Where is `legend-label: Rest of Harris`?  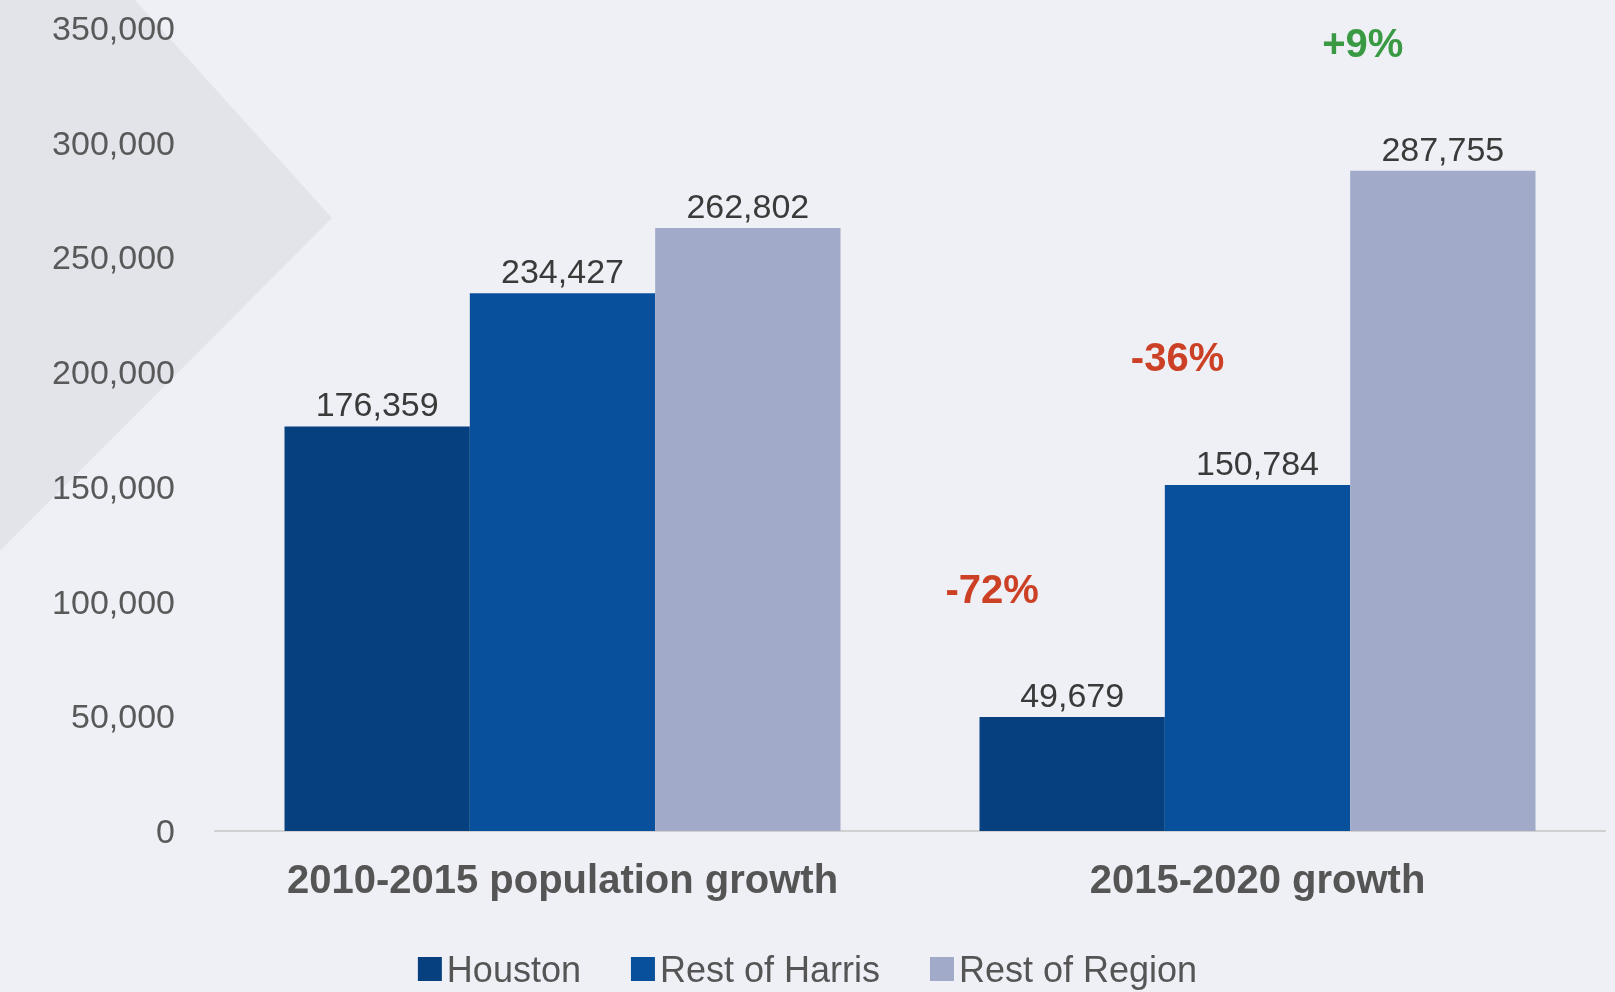
legend-label: Rest of Harris is located at coordinates (769, 969).